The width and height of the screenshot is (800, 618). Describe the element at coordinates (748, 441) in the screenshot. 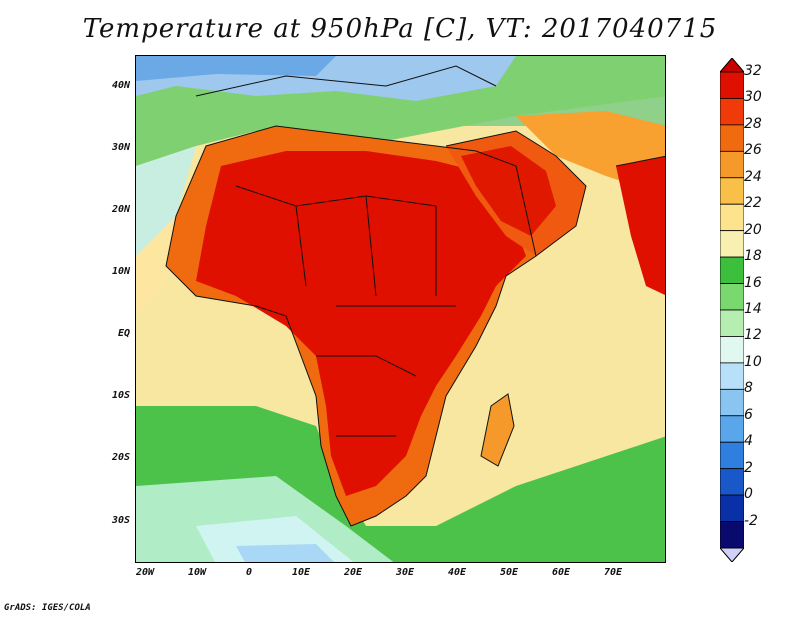

I see `colorbar-label: 4` at that location.